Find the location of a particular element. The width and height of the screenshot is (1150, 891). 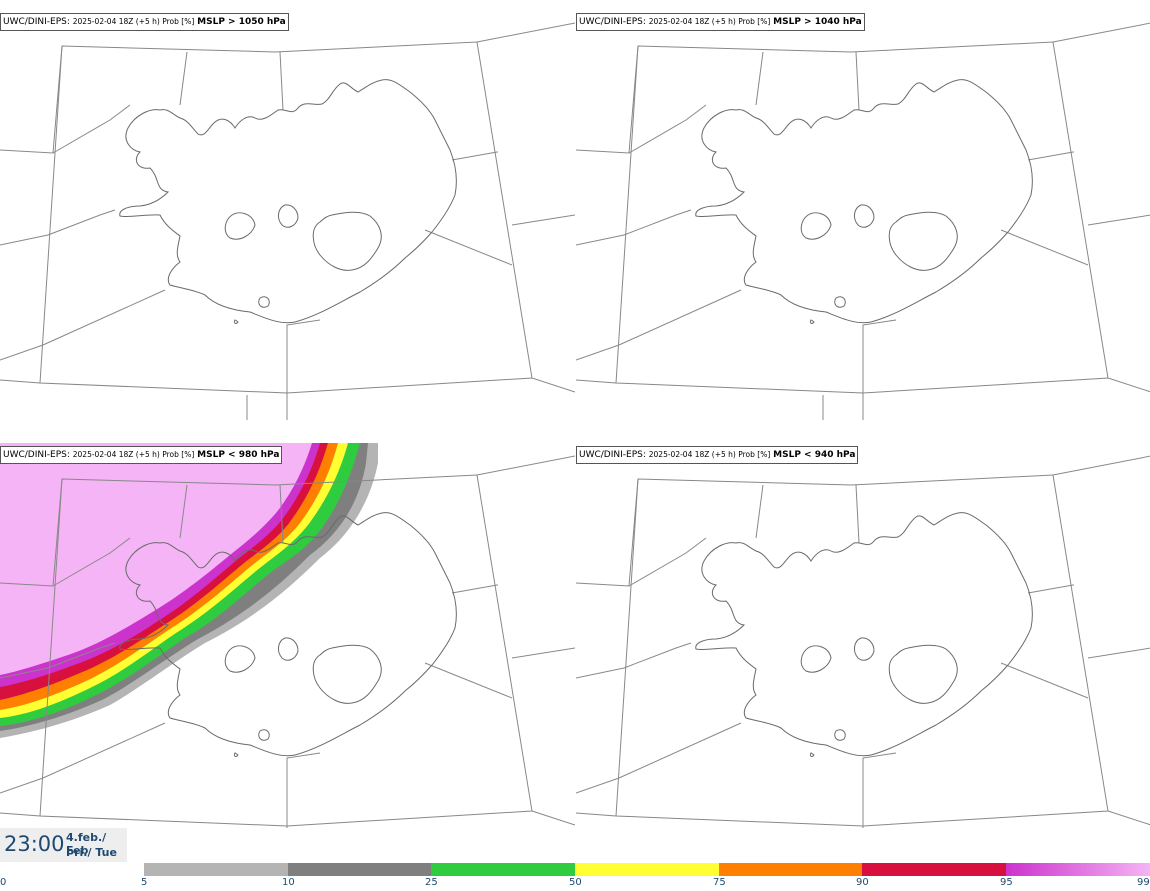

legend-tick: 5 is located at coordinates (144, 882).